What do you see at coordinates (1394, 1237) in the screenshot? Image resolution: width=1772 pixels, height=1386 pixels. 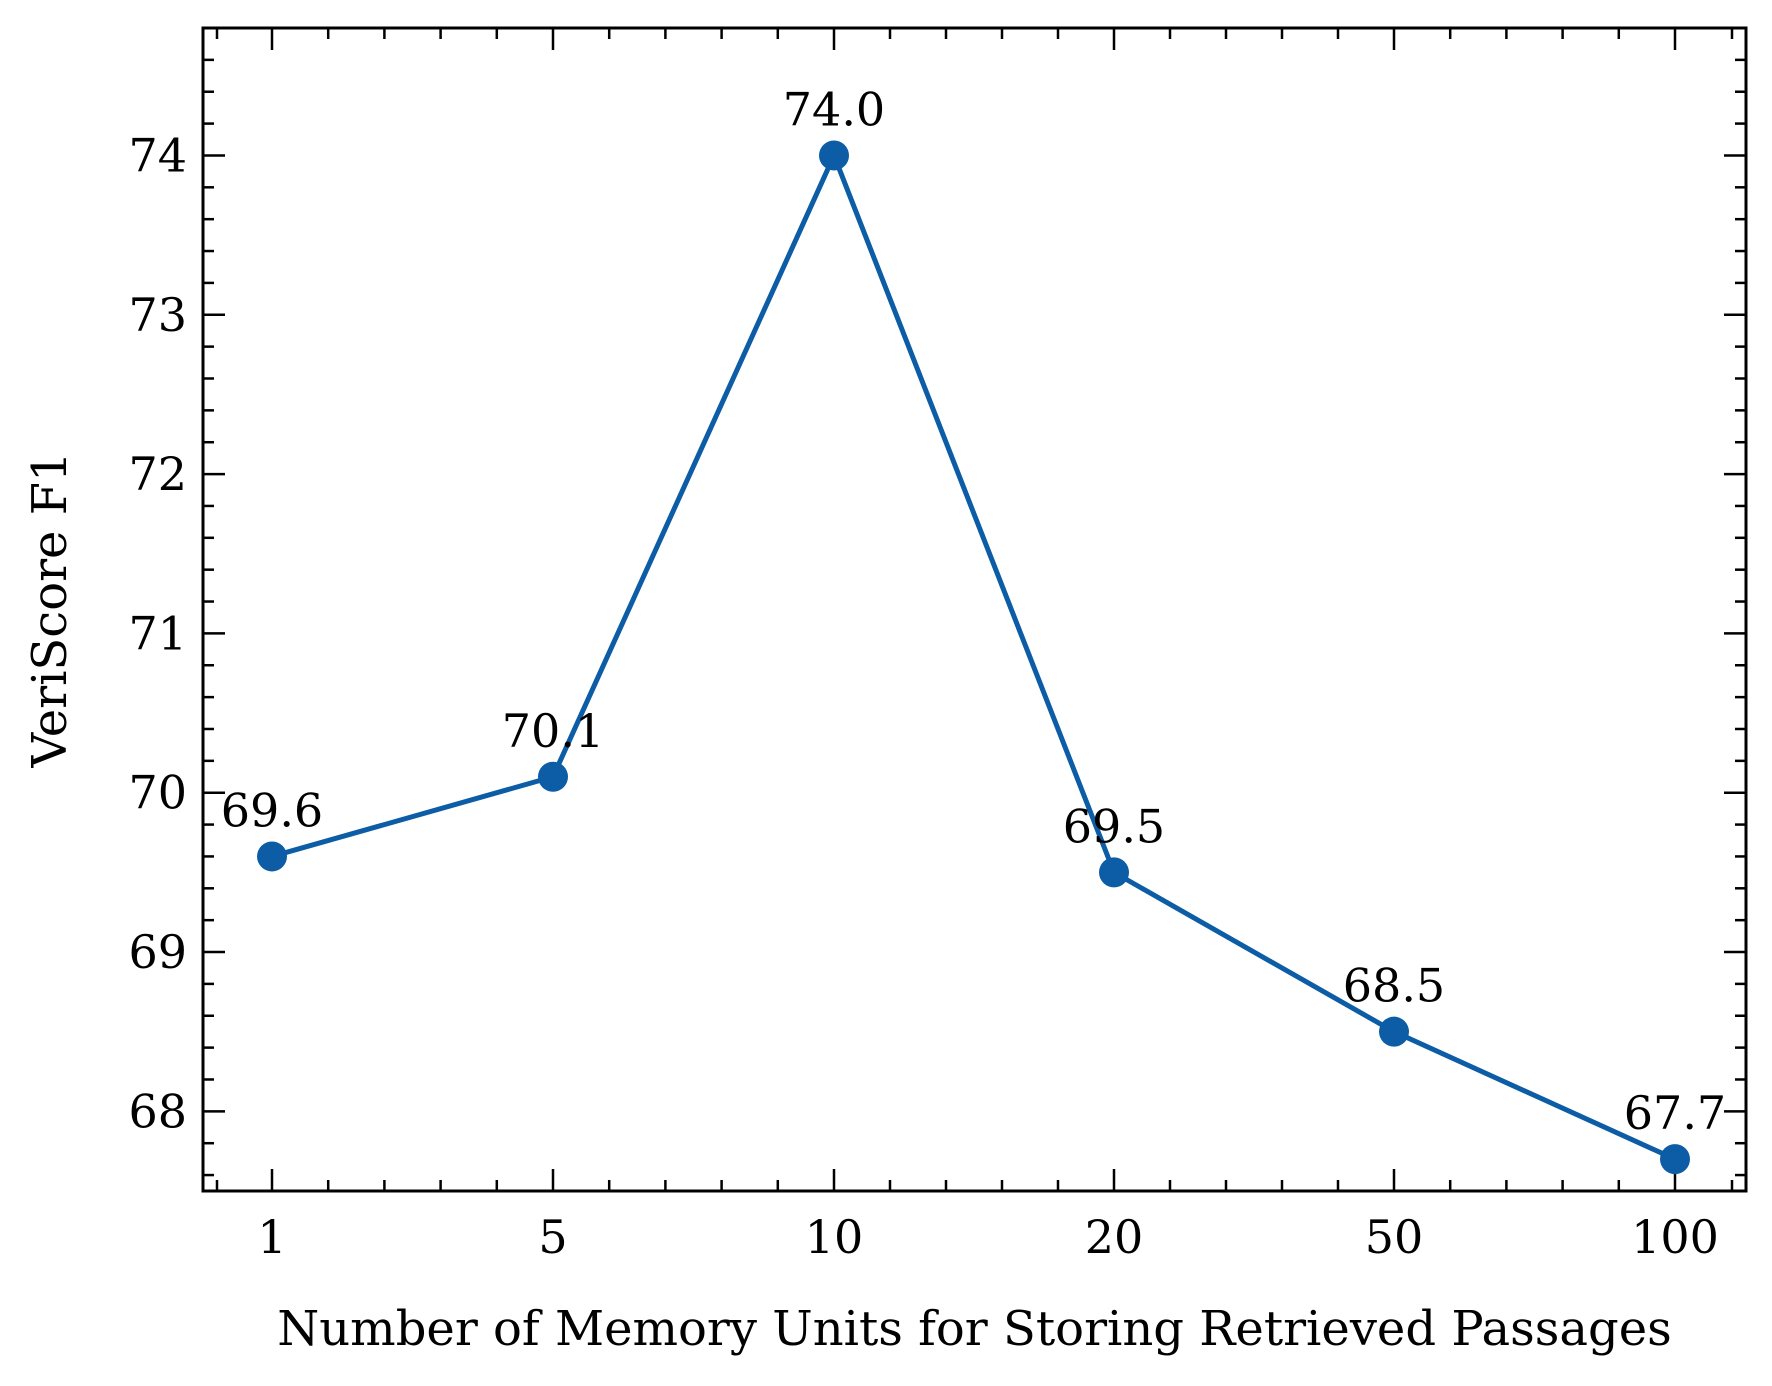 I see `x-tick-label: 50` at bounding box center [1394, 1237].